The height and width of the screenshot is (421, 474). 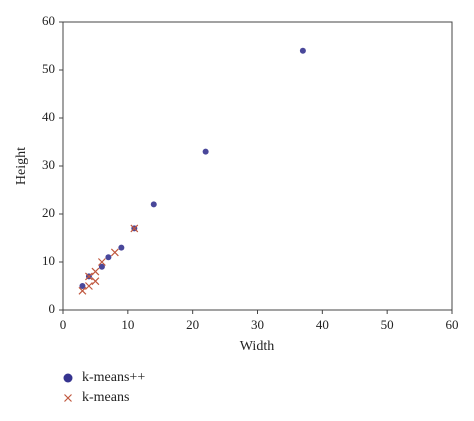 I want to click on y-tick-label: 0, so click(x=52, y=308).